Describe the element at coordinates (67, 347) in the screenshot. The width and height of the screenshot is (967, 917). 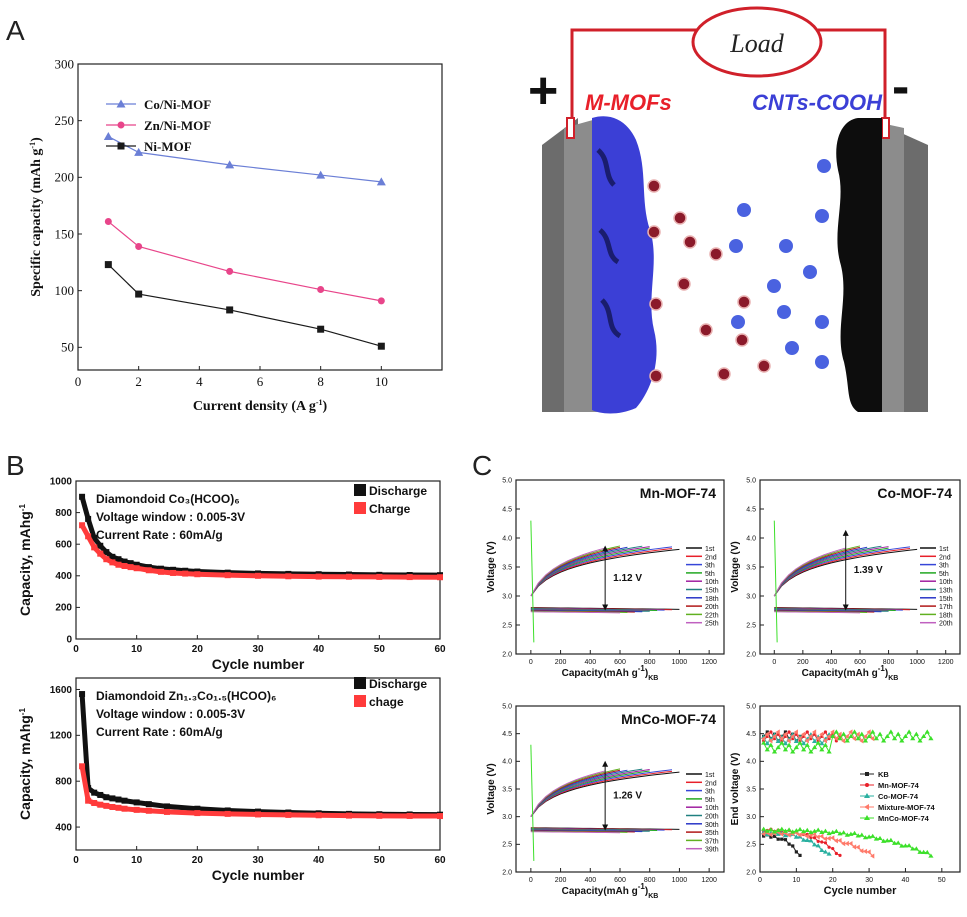
I see `y-tick-label: 50` at that location.